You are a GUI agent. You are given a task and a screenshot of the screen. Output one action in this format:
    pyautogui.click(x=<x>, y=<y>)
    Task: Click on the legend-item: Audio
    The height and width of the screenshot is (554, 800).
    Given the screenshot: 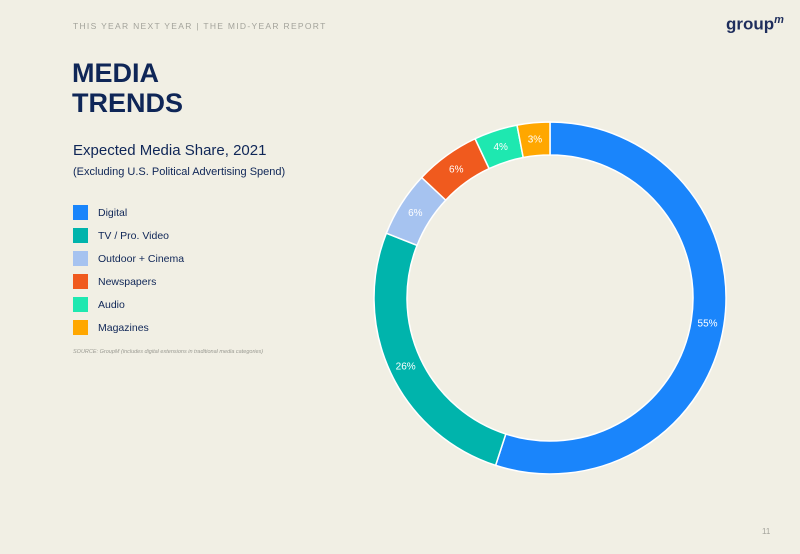 What is the action you would take?
    pyautogui.click(x=128, y=304)
    